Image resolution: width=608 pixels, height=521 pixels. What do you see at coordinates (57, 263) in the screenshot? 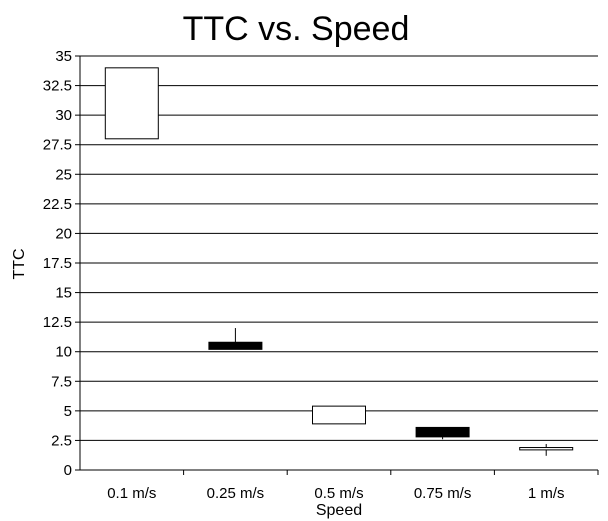
I see `y-tick-label: 17.5` at bounding box center [57, 263].